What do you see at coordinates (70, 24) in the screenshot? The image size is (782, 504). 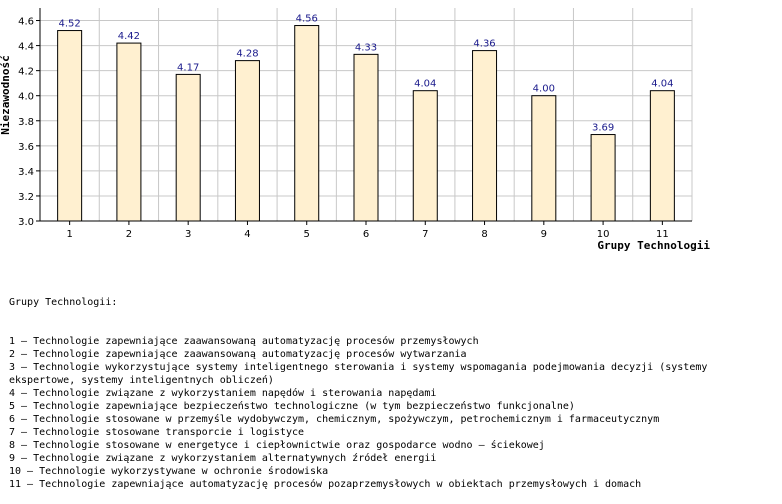 I see `value-label: 4.52` at bounding box center [70, 24].